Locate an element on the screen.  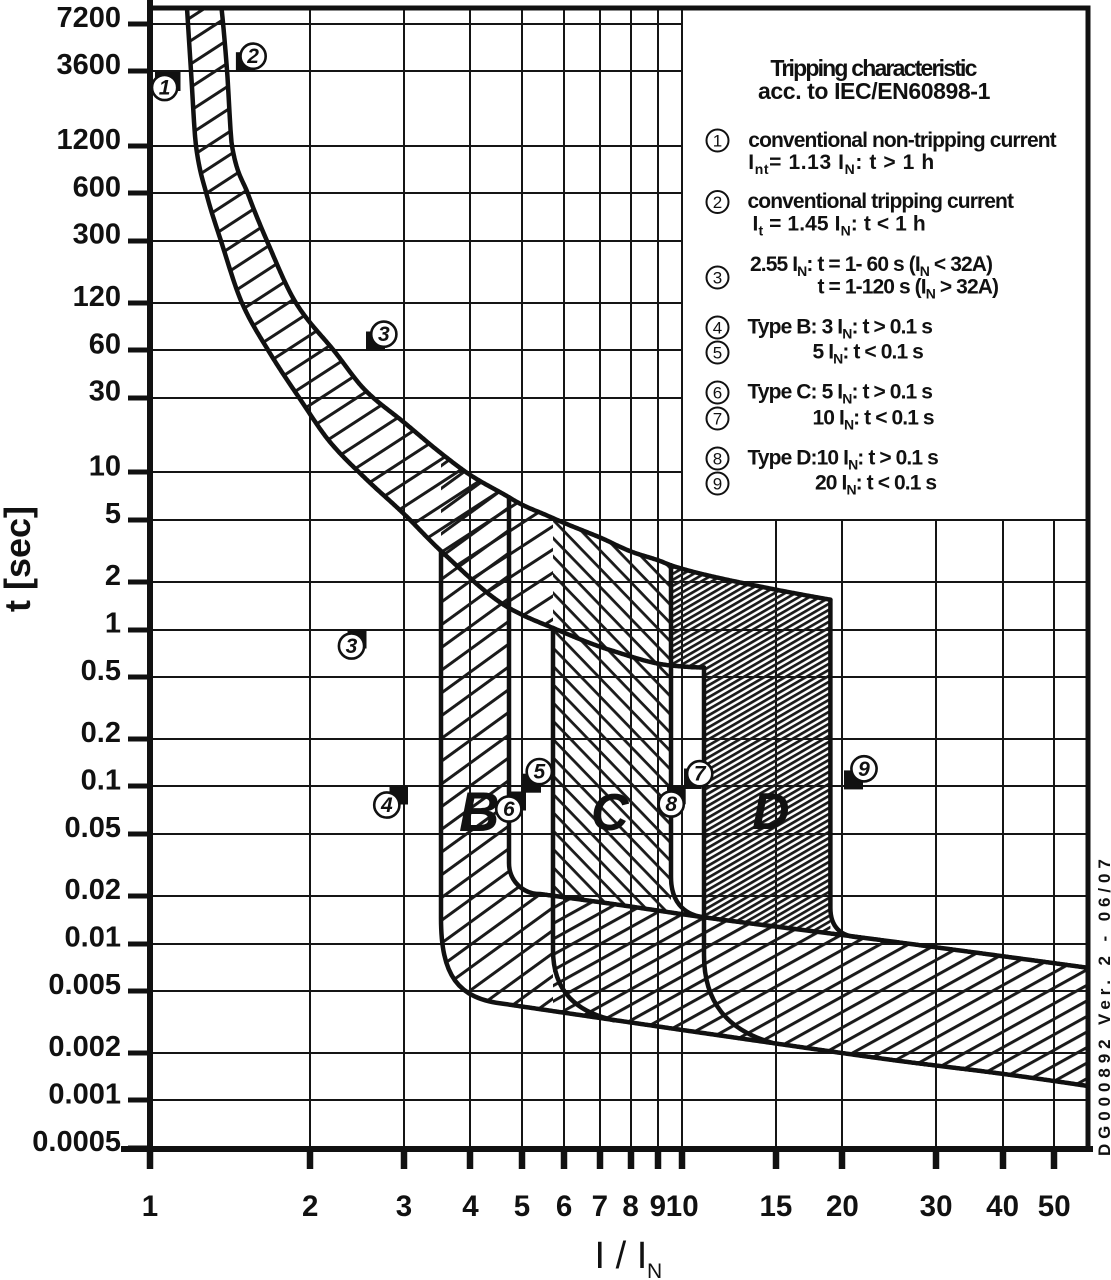
svg-text:conventional non-tripping curr: conventional non-tripping current is located at coordinates (902, 140).